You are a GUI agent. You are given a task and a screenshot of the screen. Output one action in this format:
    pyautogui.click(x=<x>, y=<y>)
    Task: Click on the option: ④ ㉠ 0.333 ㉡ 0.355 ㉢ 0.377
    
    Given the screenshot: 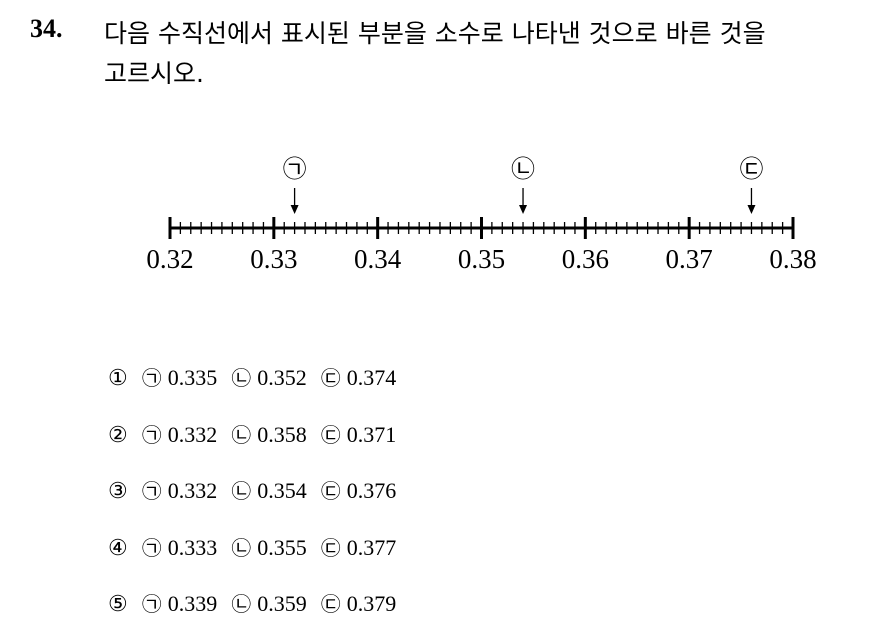 What is the action you would take?
    pyautogui.click(x=252, y=546)
    